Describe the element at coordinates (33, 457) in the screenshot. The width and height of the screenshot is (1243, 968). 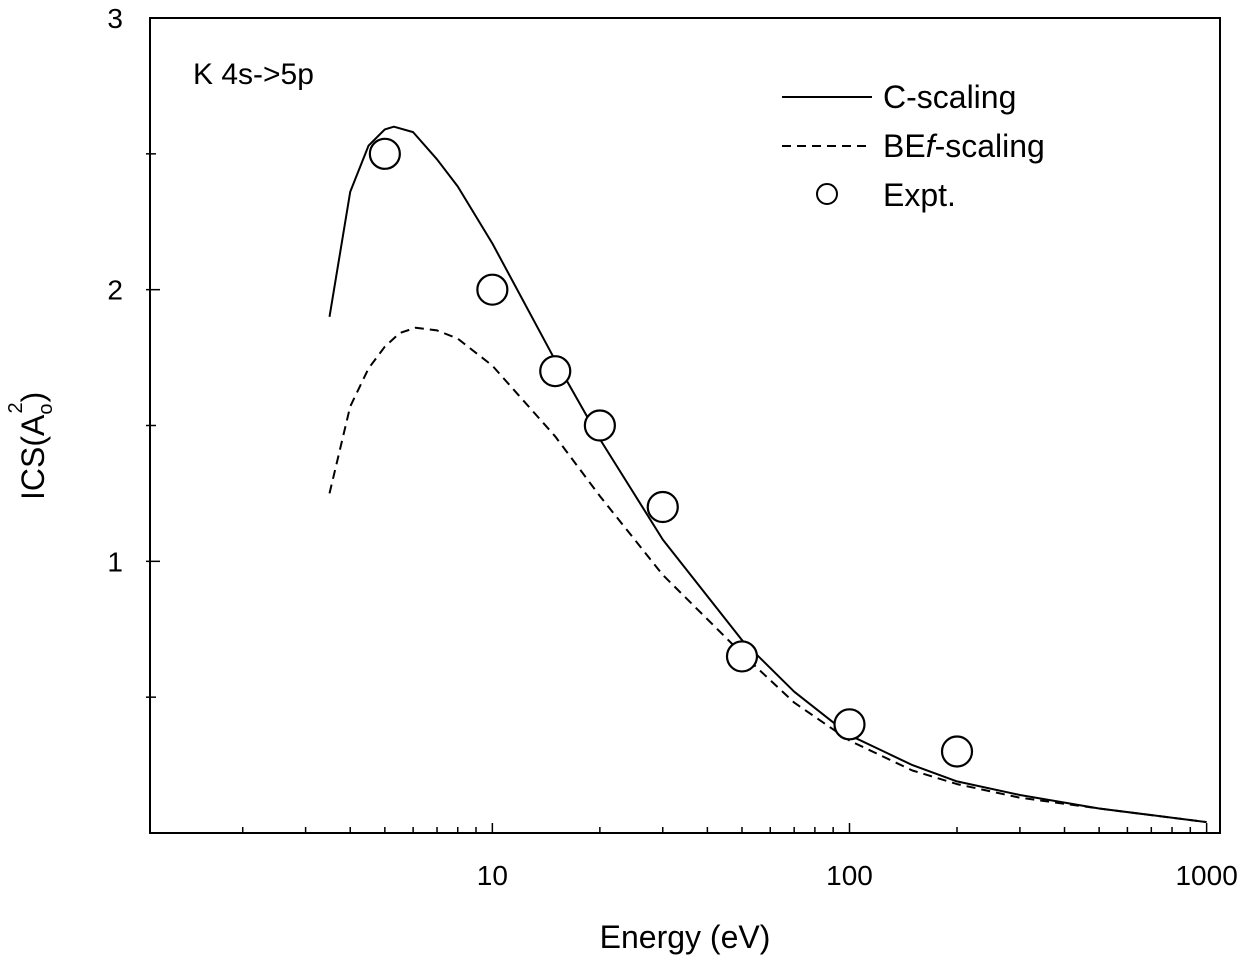
I see `y-axis-label-main: ICS(A` at that location.